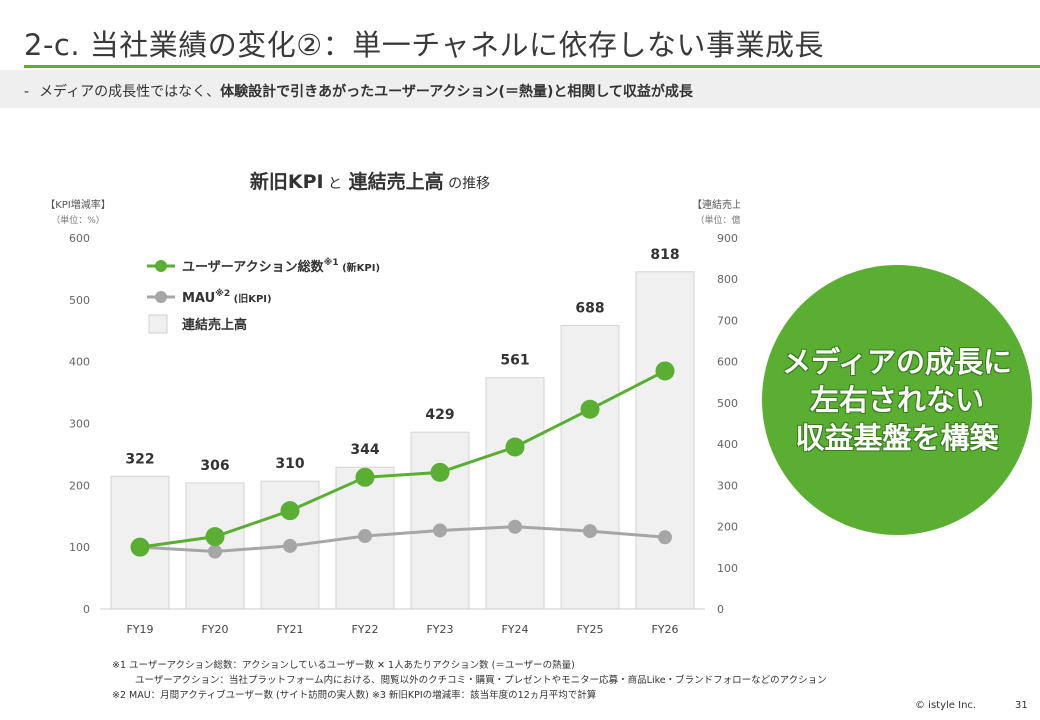 The width and height of the screenshot is (1040, 720). I want to click on callout-circle: メディアの成長に 左右されない 収益基盤を構築, so click(897, 400).